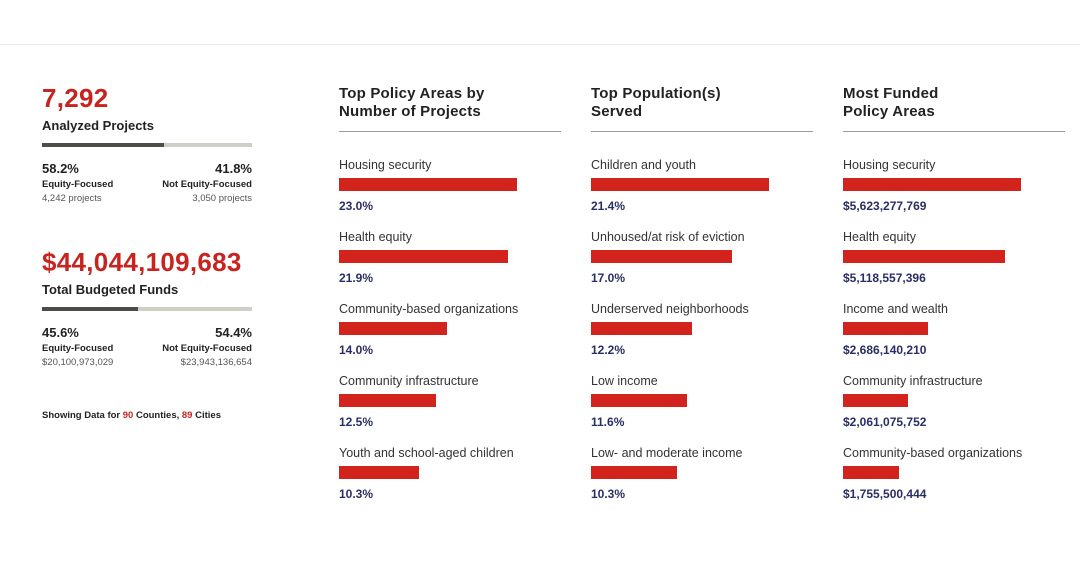  What do you see at coordinates (206, 415) in the screenshot?
I see `city-label: Cities` at bounding box center [206, 415].